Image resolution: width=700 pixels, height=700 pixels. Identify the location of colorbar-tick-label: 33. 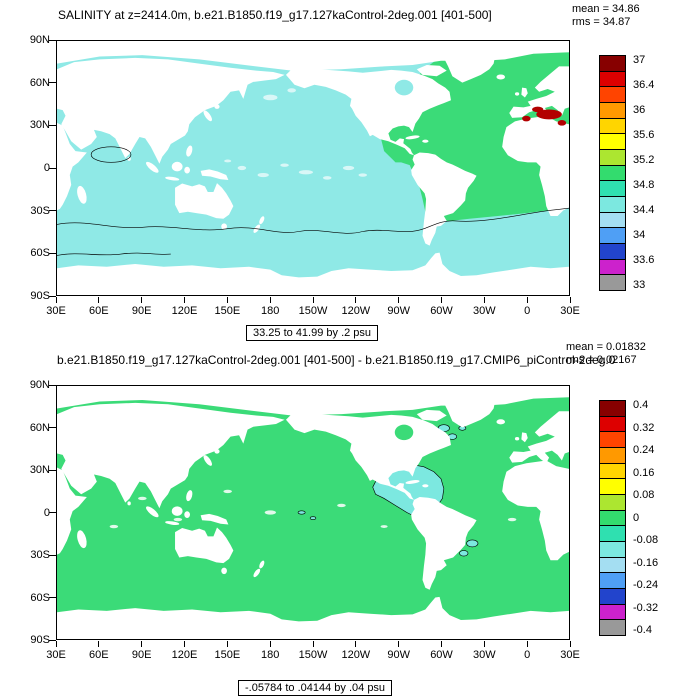
(639, 285).